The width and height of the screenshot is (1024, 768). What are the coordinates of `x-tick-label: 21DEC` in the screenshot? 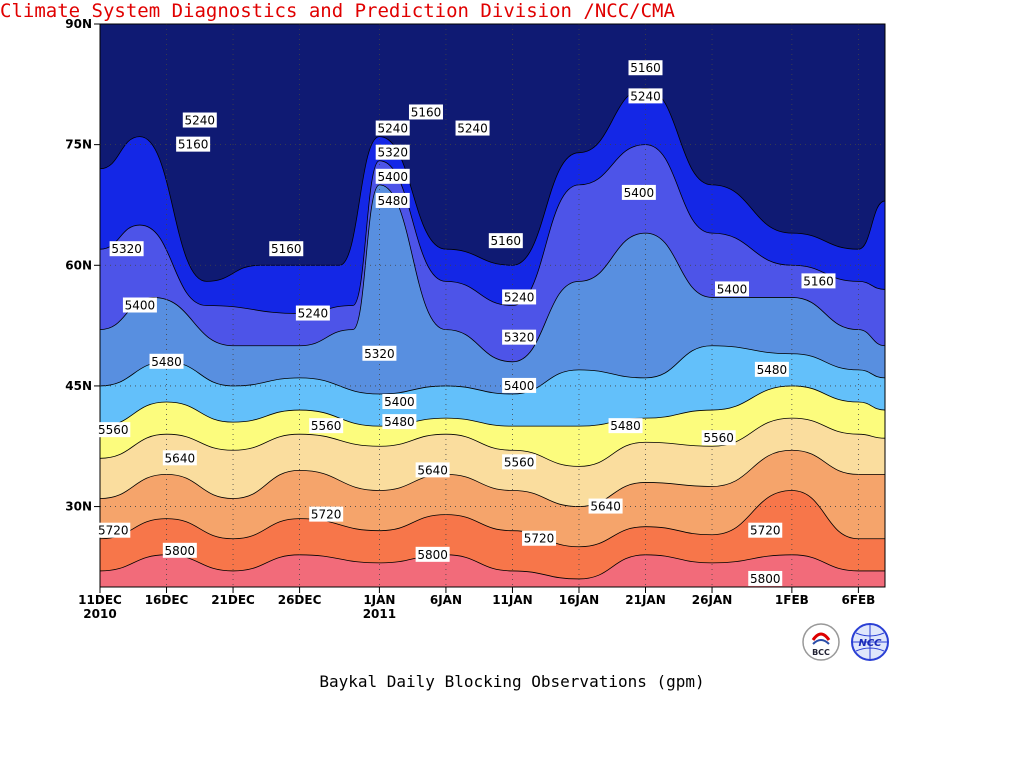 It's located at (233, 600).